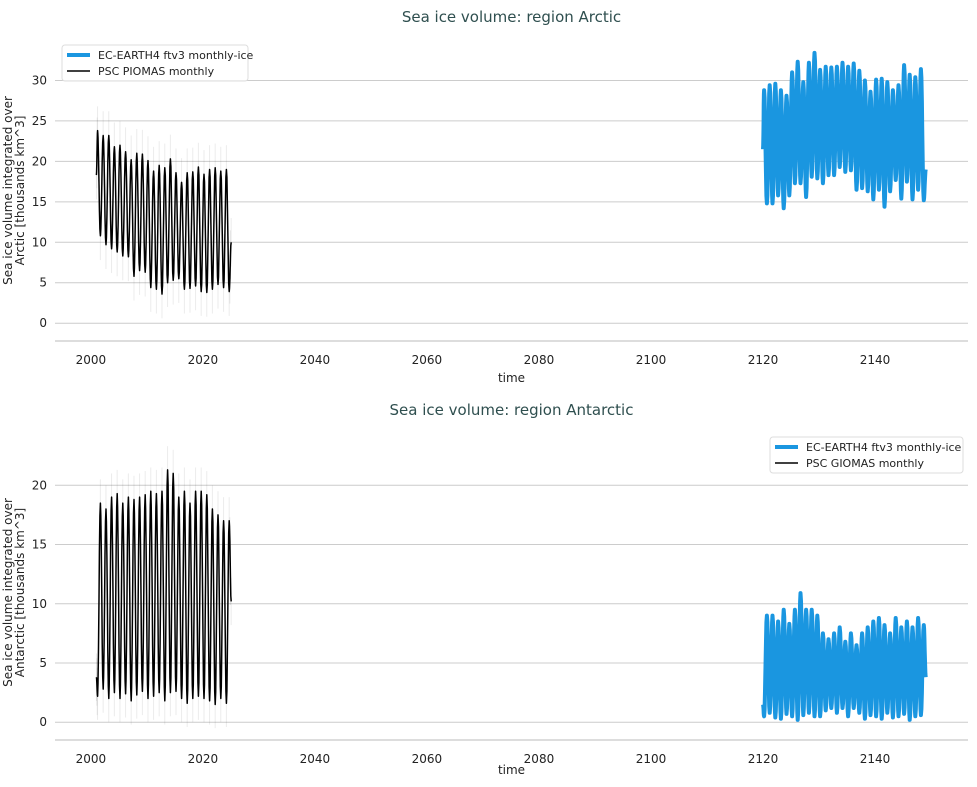  Describe the element at coordinates (20, 592) in the screenshot. I see `y-axis-label: Antarctic [thousands km^3]` at that location.